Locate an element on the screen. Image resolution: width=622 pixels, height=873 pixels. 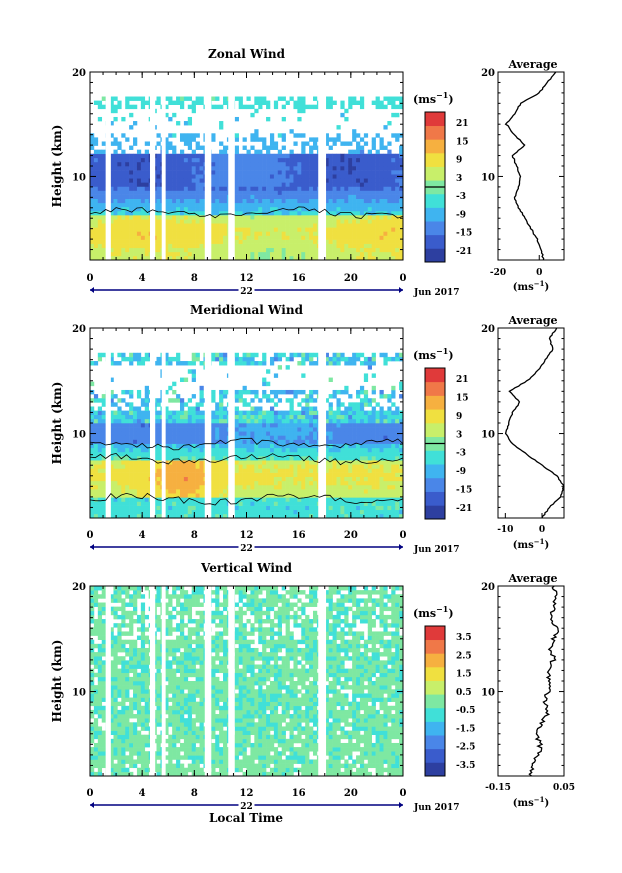
heatmap is located at coordinates (246, 166).